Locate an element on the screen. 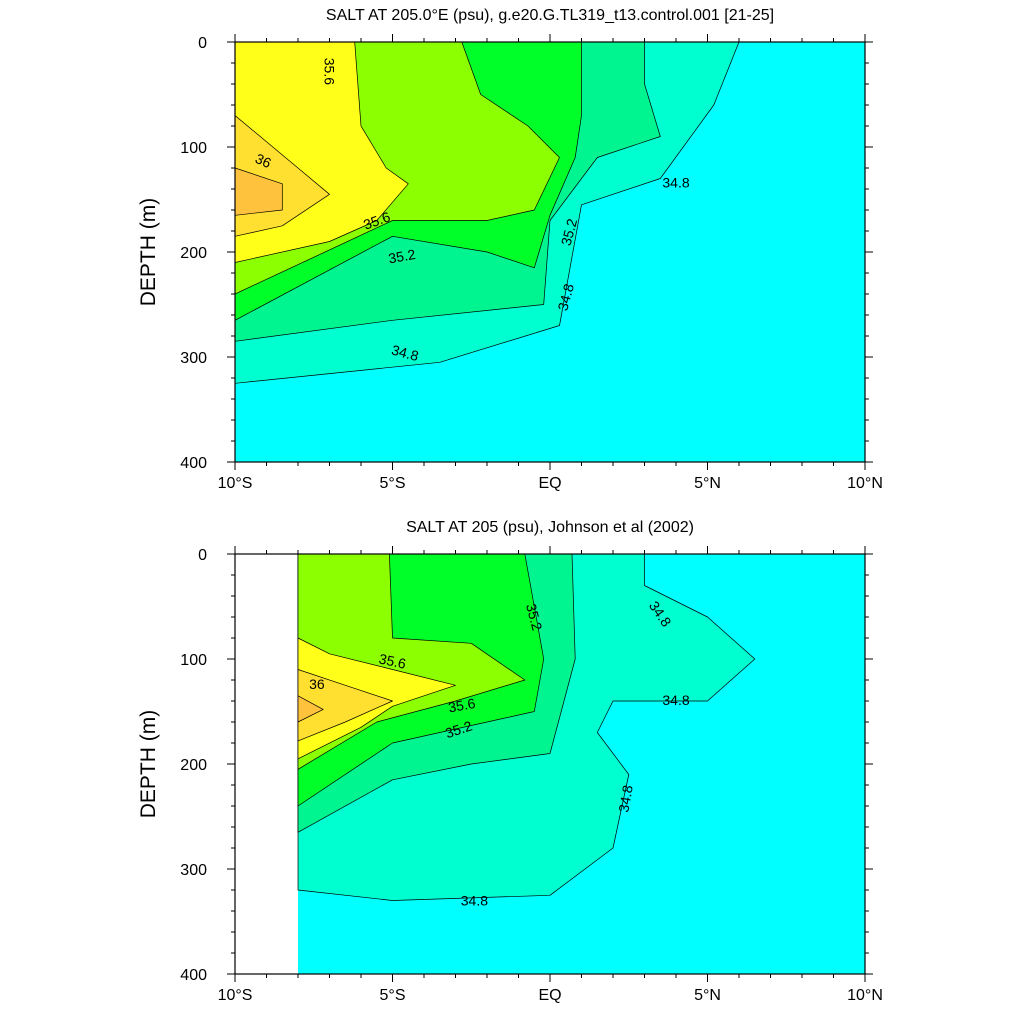  chart-title: SALT AT 205 (psu), Johnson et al (2002) is located at coordinates (550, 527).